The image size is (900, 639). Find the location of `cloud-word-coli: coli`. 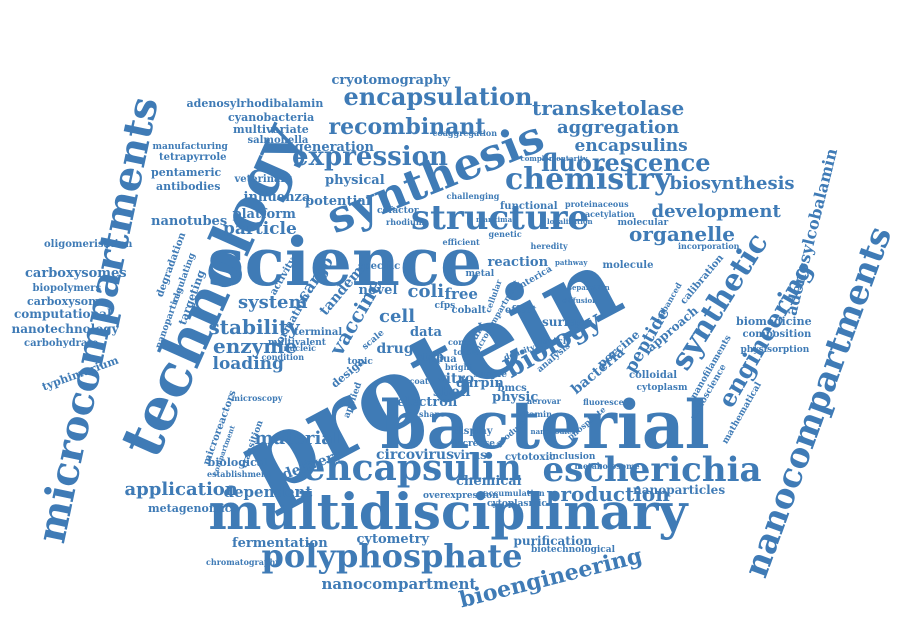

cloud-word-coli: coli is located at coordinates (426, 291).